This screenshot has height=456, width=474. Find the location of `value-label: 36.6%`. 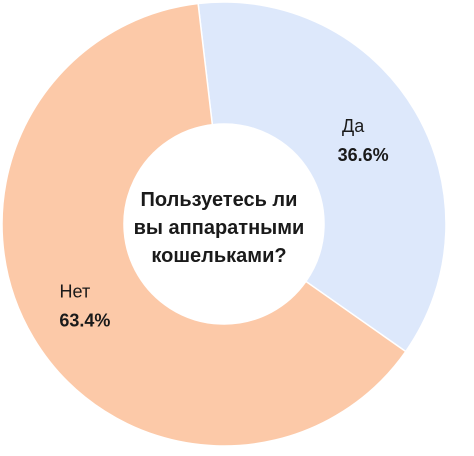

value-label: 36.6% is located at coordinates (363, 155).